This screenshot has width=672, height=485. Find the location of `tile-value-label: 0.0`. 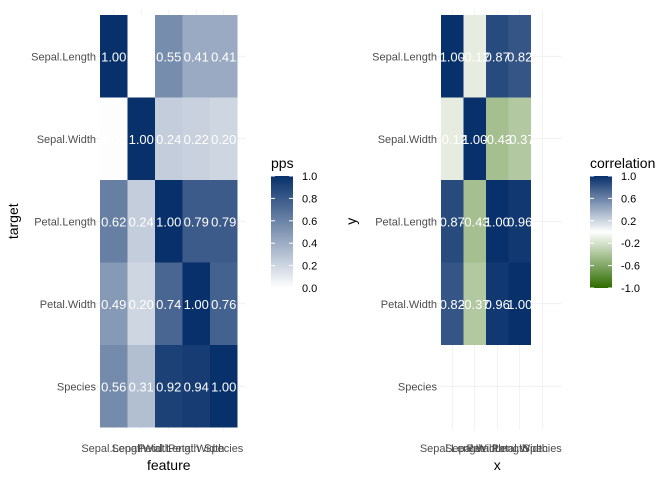

tile-value-label: 0.0 is located at coordinates (141, 56).